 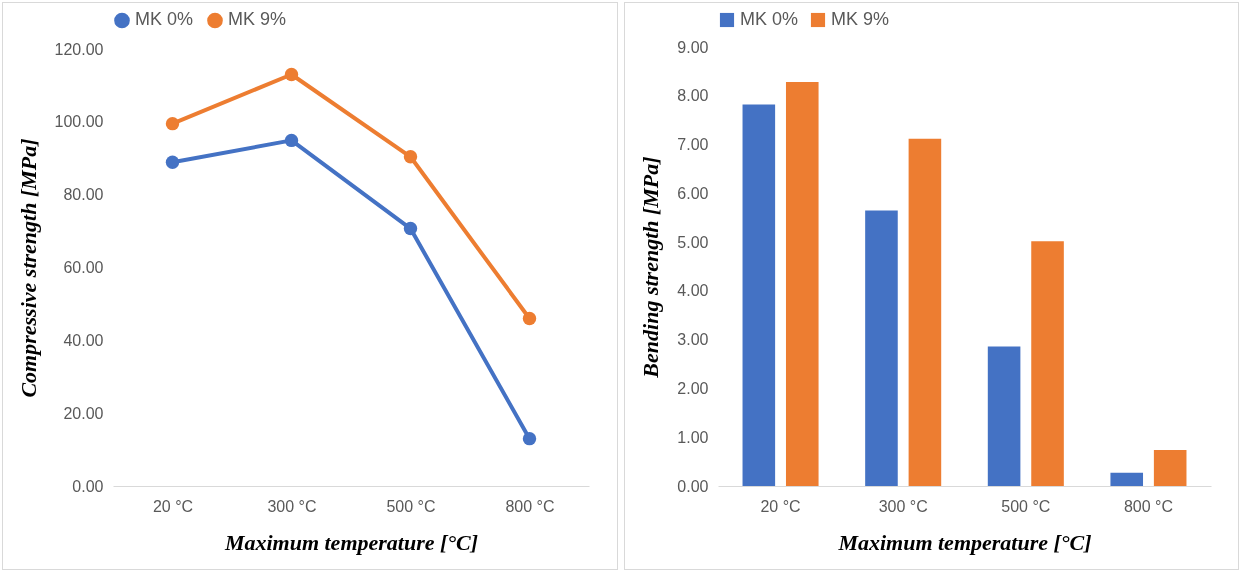 I want to click on y-tick-label: 9.00, so click(x=692, y=47).